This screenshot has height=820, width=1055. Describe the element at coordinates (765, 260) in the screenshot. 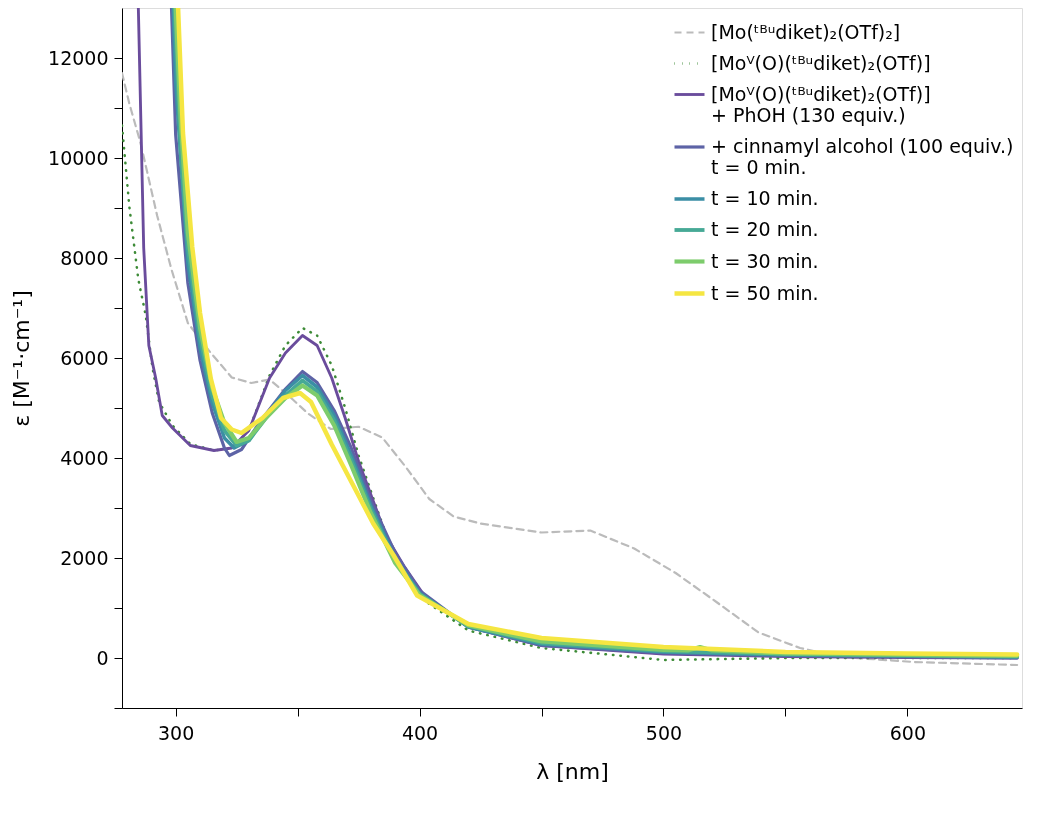

I see `legend-label: t = 30 min.` at that location.